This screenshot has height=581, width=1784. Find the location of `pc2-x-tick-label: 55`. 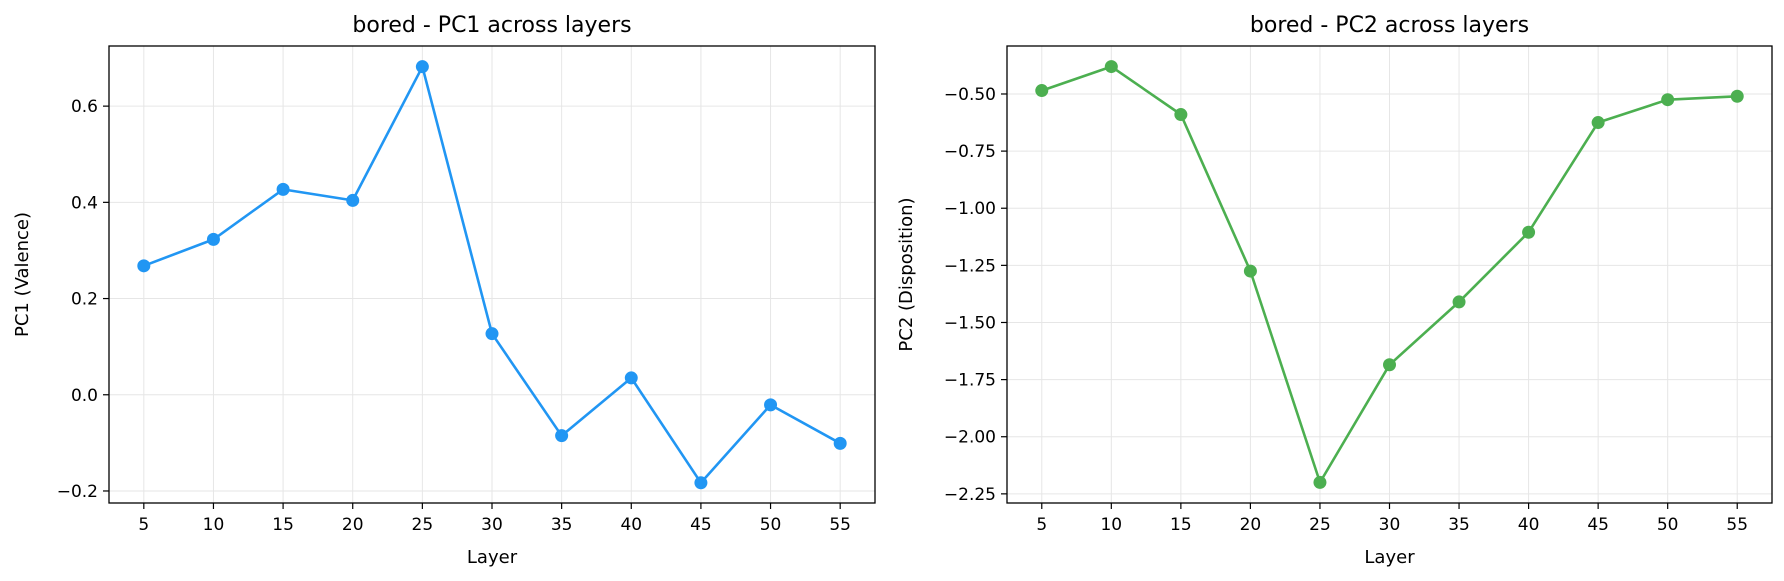

pc2-x-tick-label: 55 is located at coordinates (1737, 525).